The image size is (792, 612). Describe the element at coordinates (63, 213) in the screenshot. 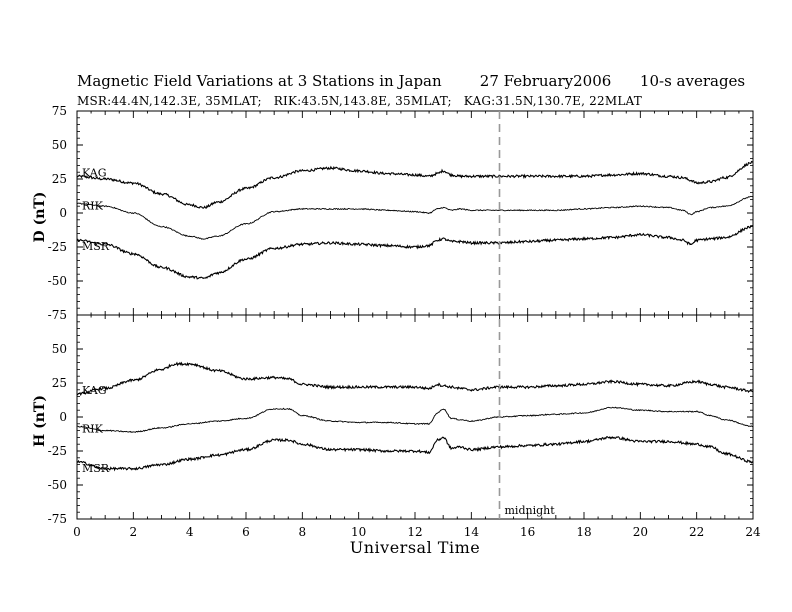

I see `d-ytick-label: 0` at that location.